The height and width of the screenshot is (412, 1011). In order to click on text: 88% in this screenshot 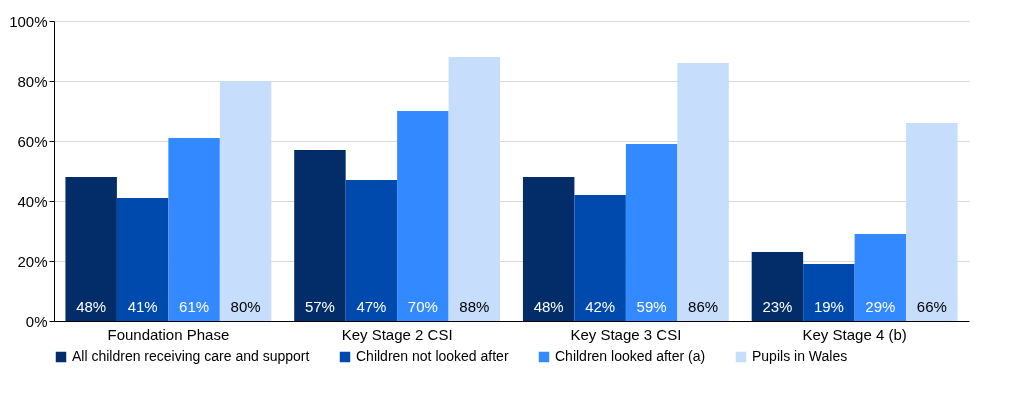, I will do `click(474, 306)`.